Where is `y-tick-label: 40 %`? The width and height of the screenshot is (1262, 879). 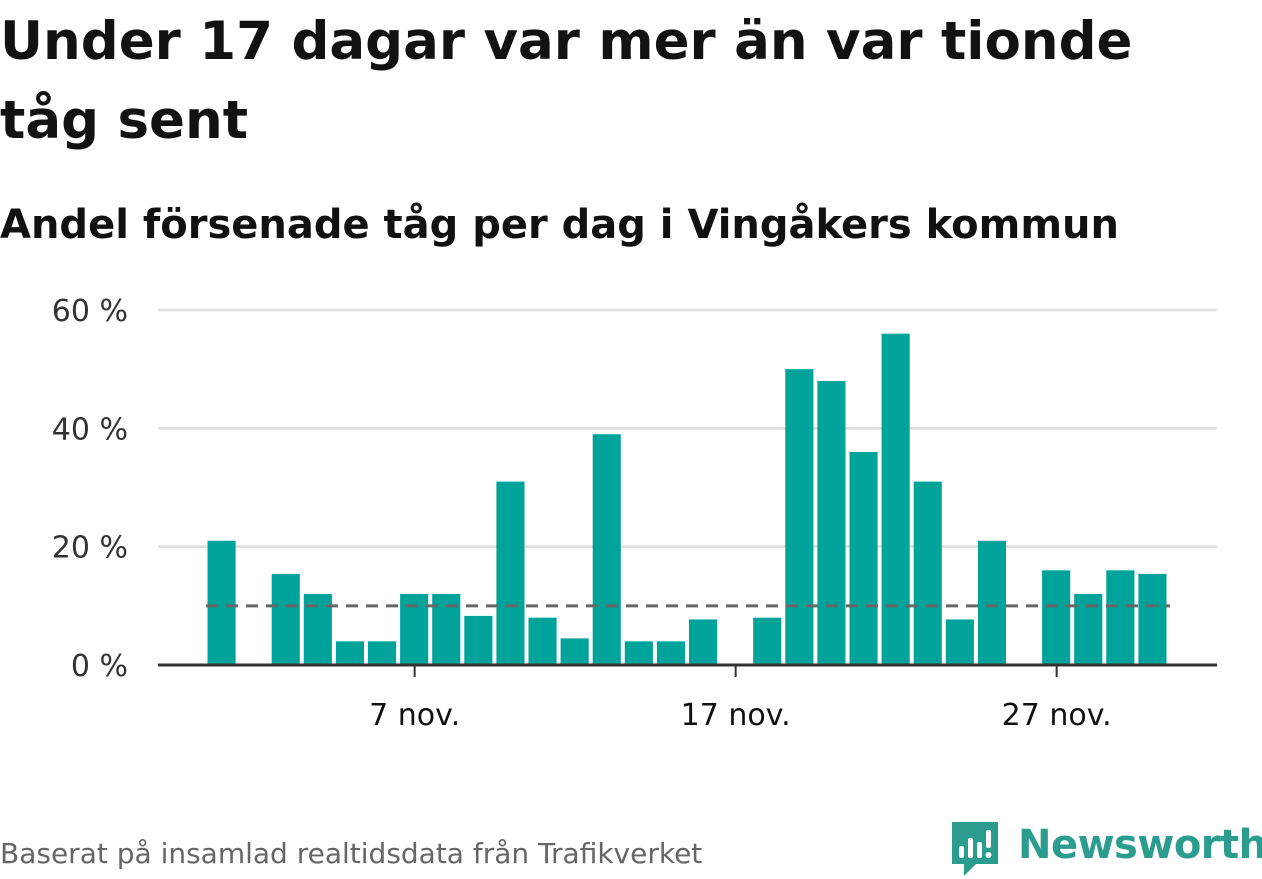 y-tick-label: 40 % is located at coordinates (90, 429).